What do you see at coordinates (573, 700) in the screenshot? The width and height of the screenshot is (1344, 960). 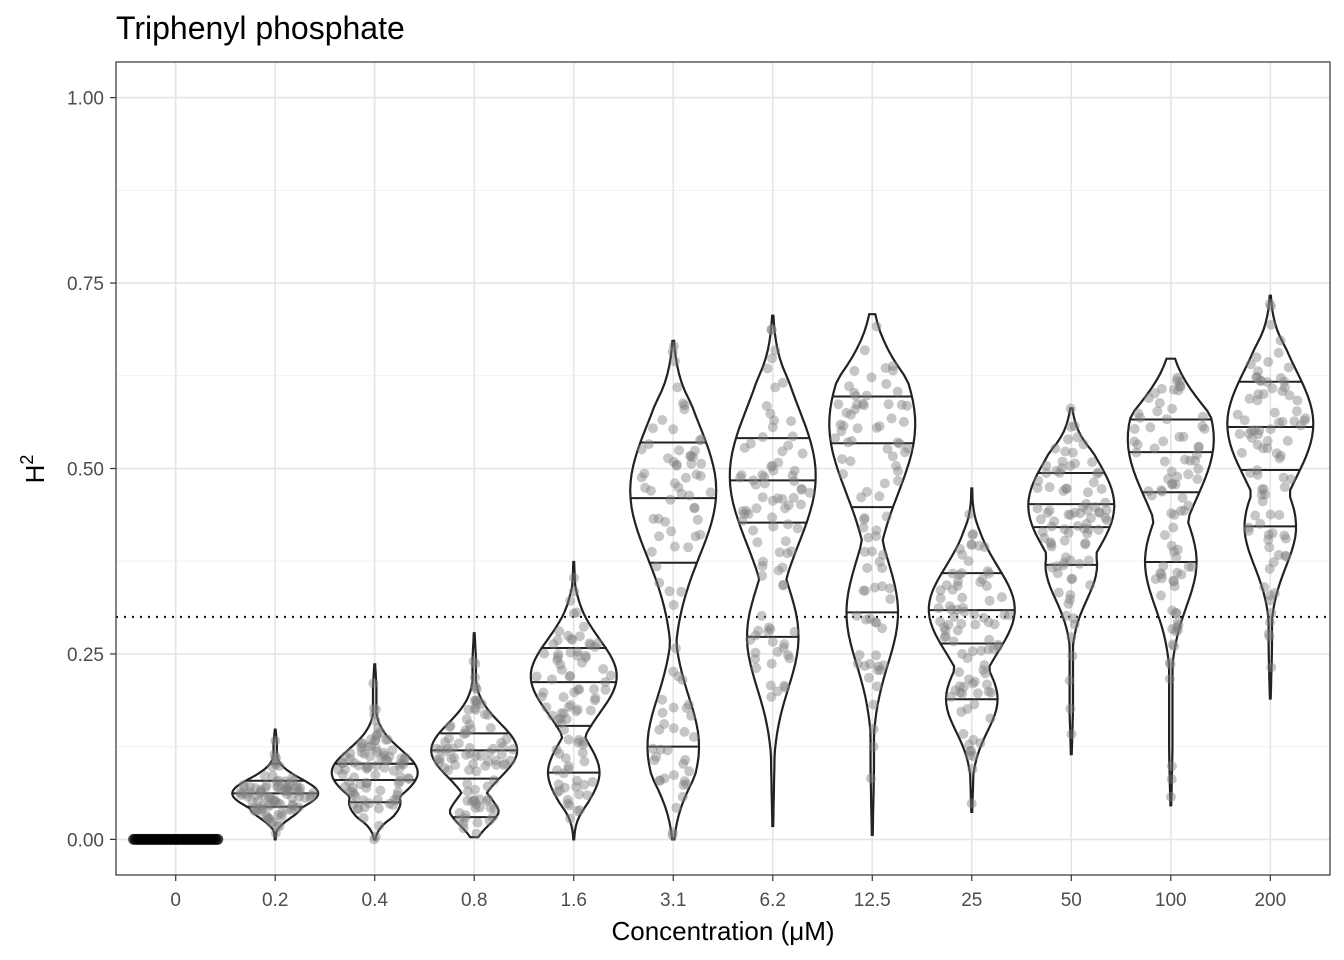 I see `violin-outline` at bounding box center [573, 700].